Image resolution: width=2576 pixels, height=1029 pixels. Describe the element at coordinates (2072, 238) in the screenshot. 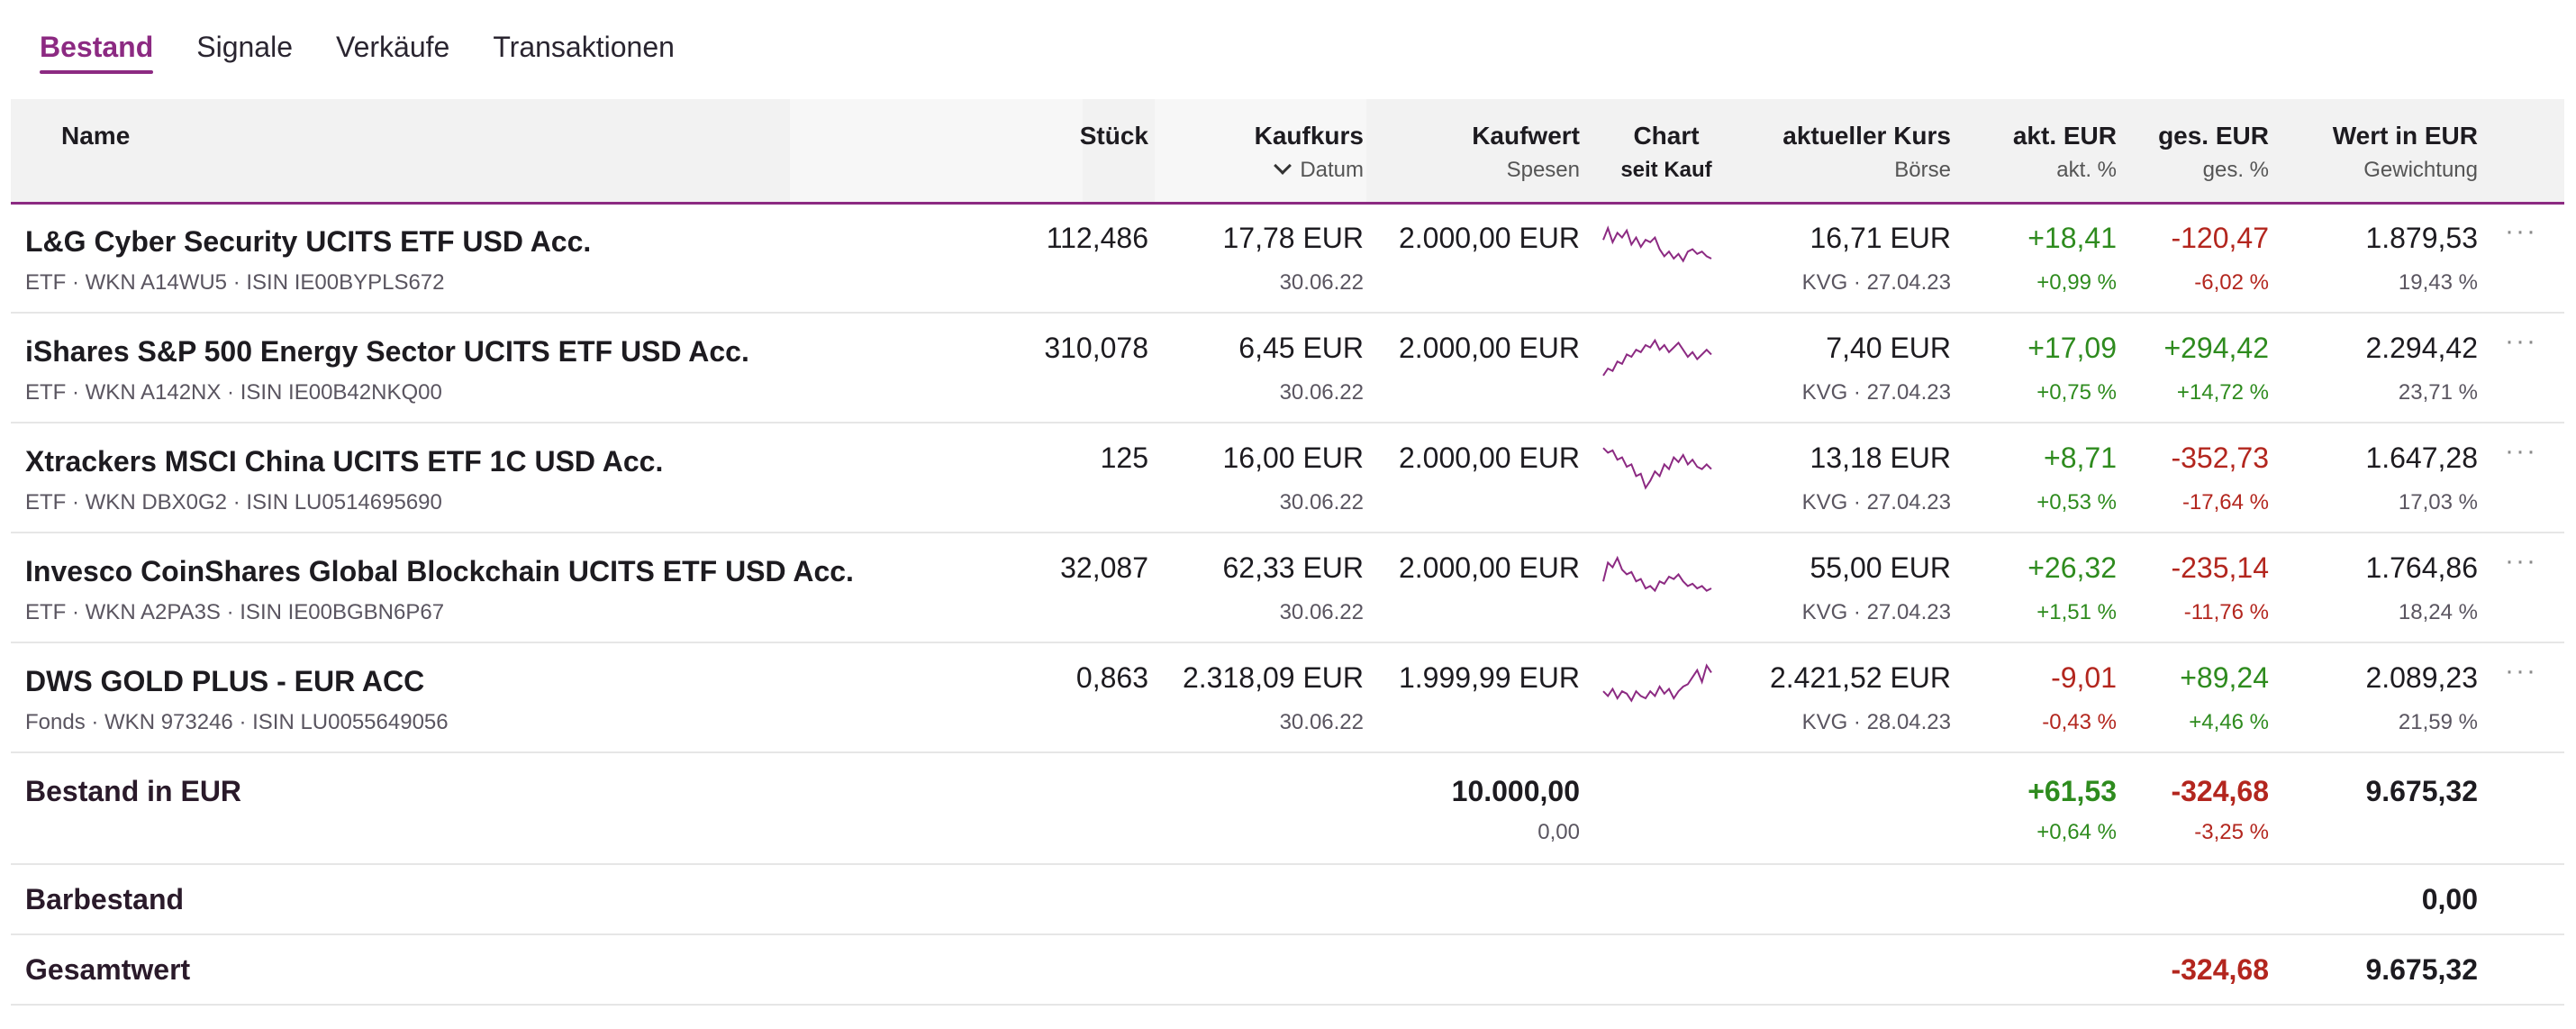

I see `holding-akt-eur: +18,41` at that location.